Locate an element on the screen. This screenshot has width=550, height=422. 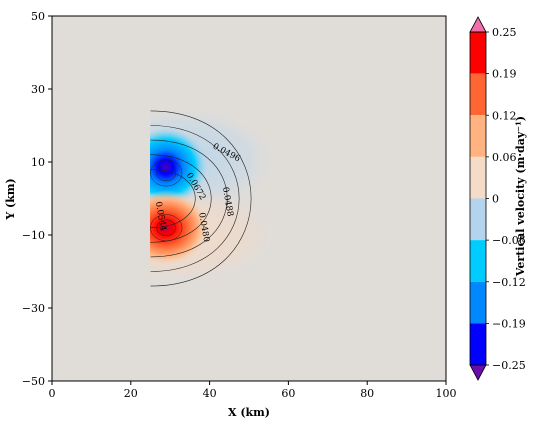
colorbar-tick-label: 0 is located at coordinates (495, 199).